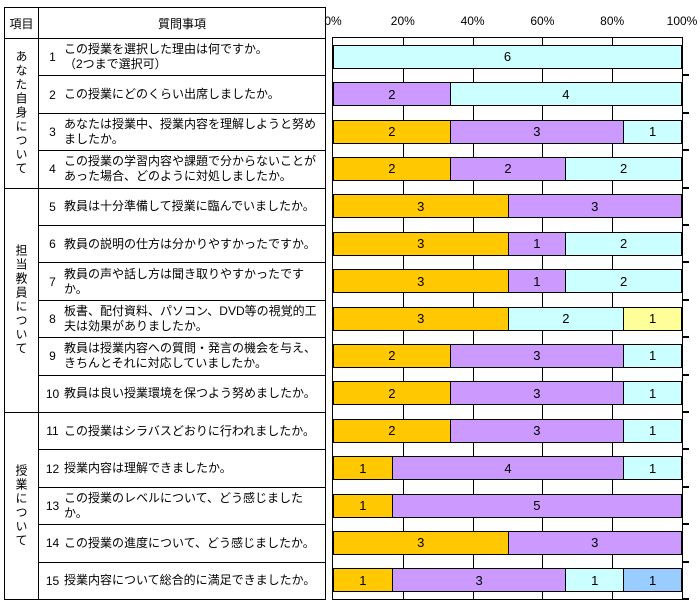 The image size is (700, 611). I want to click on category-column-header: 項目, so click(22, 23).